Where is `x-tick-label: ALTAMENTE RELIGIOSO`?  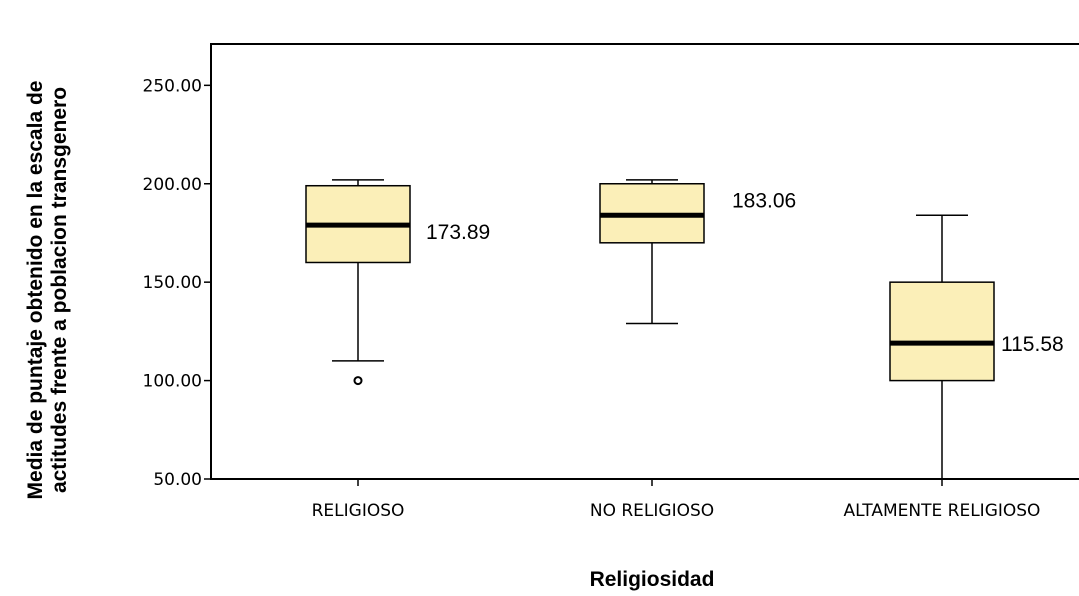
x-tick-label: ALTAMENTE RELIGIOSO is located at coordinates (942, 511).